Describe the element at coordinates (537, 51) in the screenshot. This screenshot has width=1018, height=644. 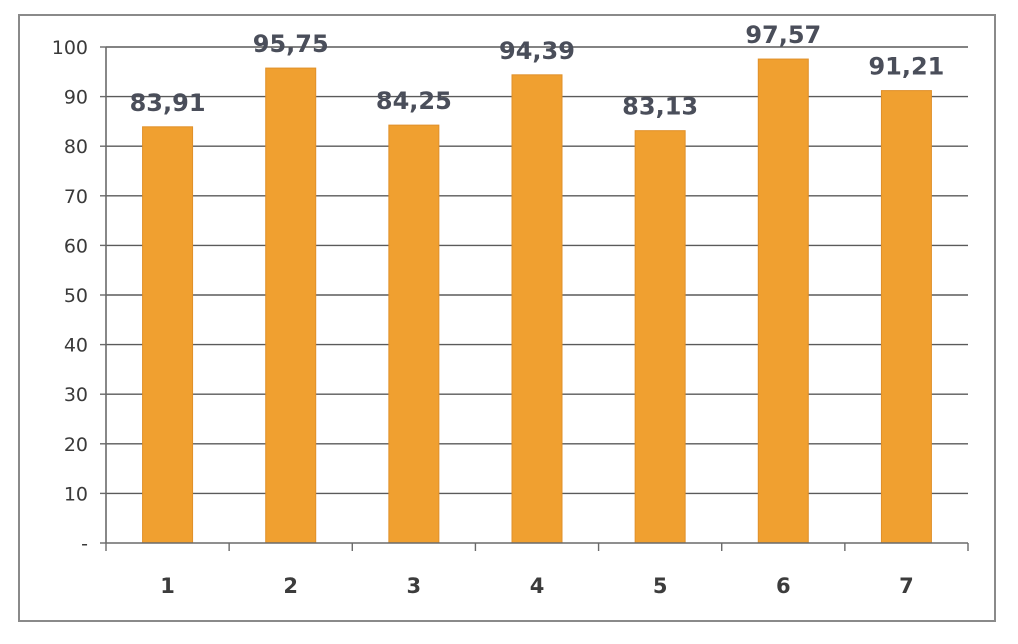
I see `data-label-4: 94,39` at that location.